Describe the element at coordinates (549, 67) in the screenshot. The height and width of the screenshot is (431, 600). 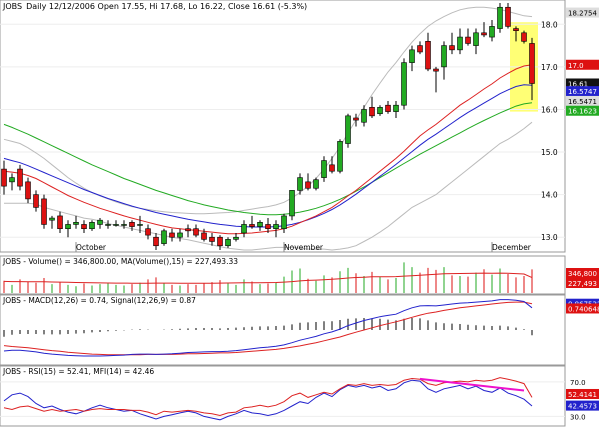
I see `price-tick-label: 17.0` at that location.